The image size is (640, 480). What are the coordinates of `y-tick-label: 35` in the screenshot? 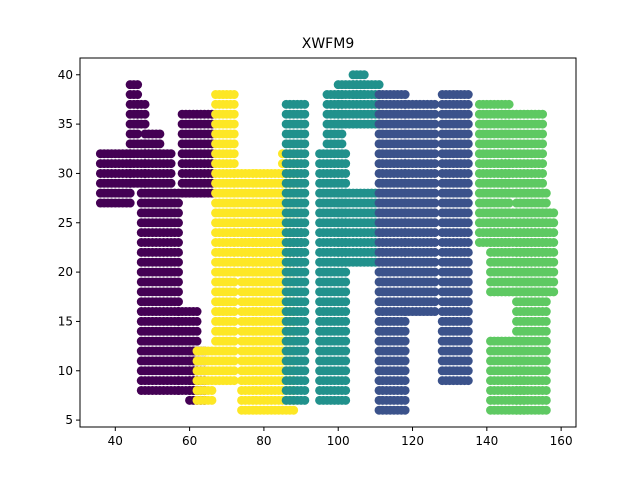 It's located at (65, 124).